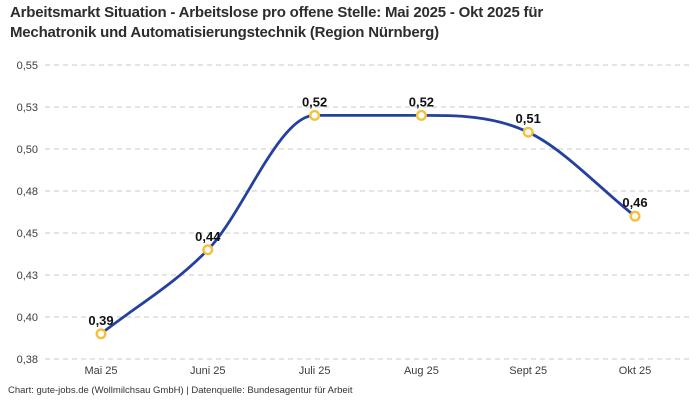 This screenshot has height=400, width=700. I want to click on y-axis-tick-label: 0,43, so click(27, 276).